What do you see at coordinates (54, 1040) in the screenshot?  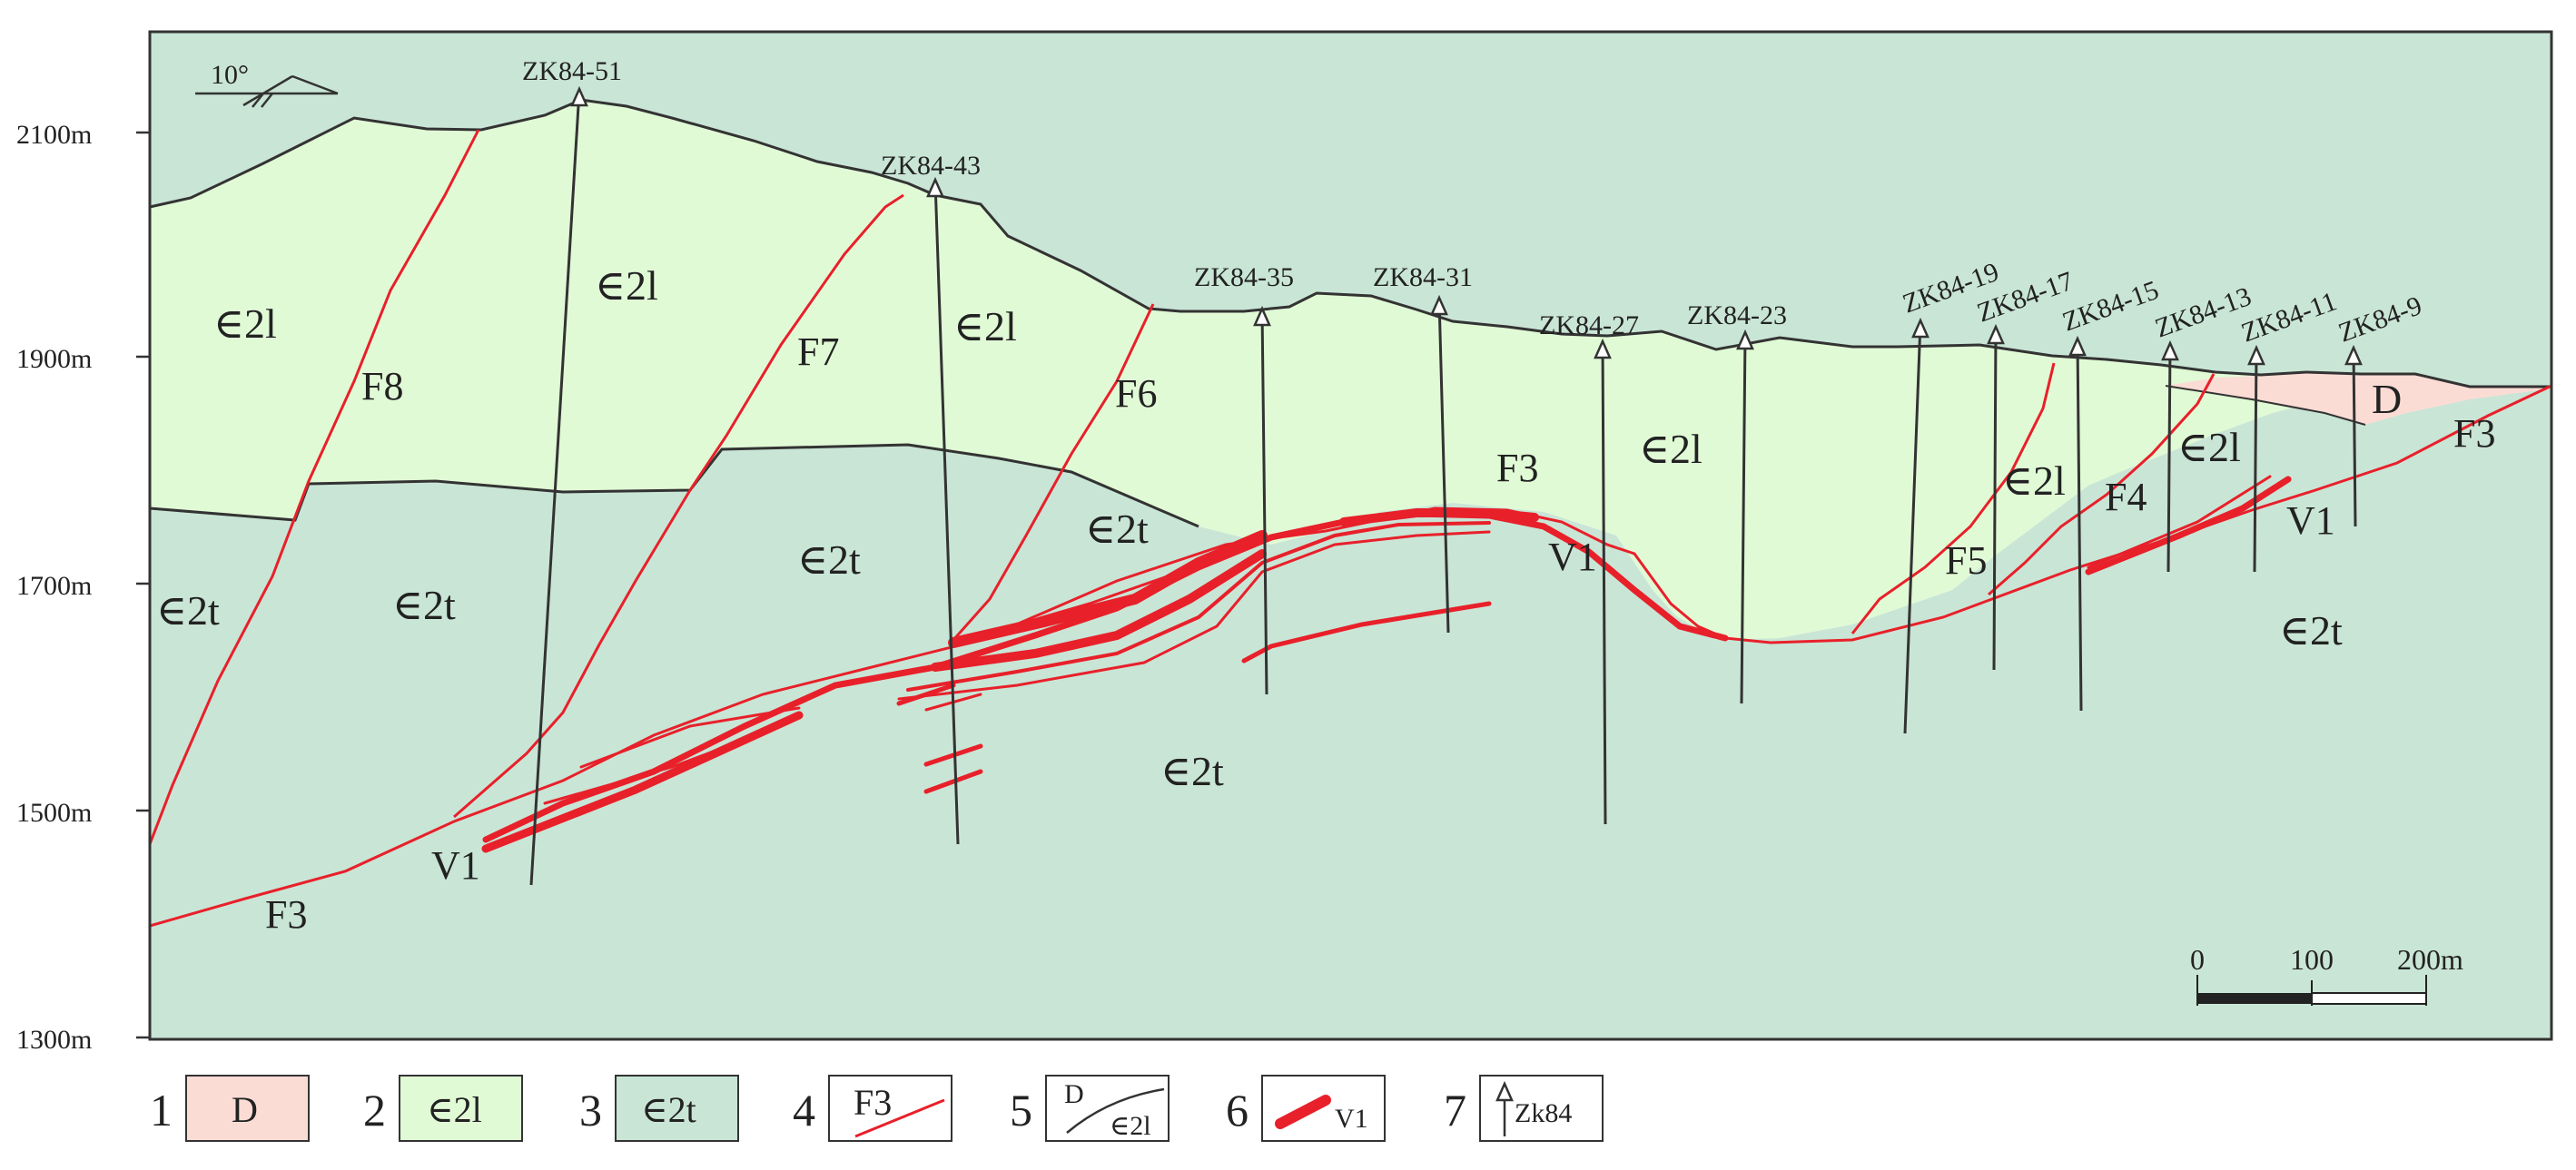 I see `elevation-label: 1300m` at bounding box center [54, 1040].